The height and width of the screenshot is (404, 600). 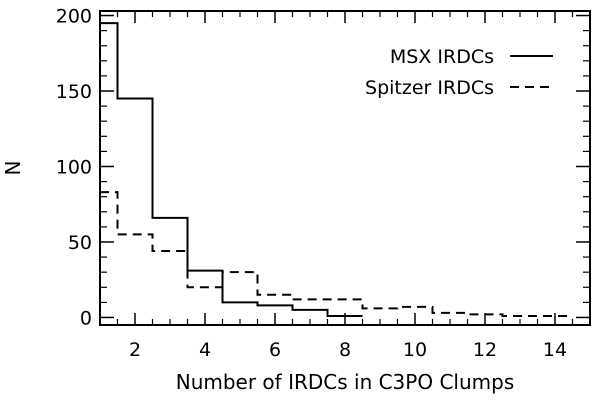 What do you see at coordinates (74, 92) in the screenshot?
I see `y-tick-label: 150` at bounding box center [74, 92].